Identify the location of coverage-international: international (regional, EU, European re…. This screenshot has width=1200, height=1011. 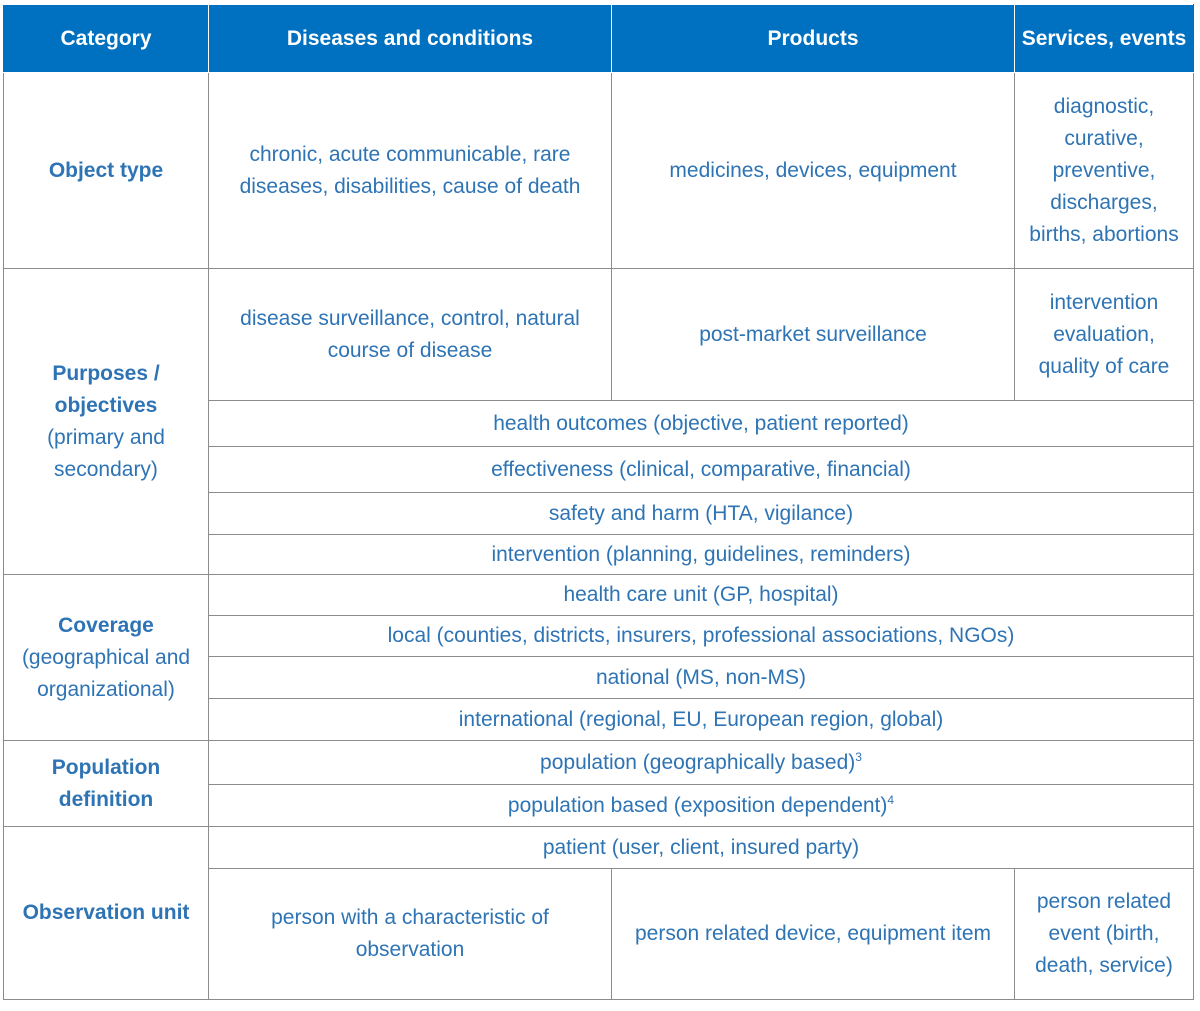
(701, 719).